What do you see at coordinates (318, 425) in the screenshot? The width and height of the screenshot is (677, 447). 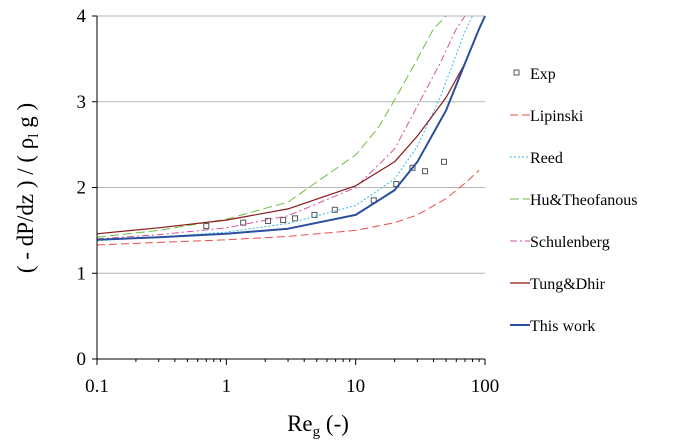 I see `x-axis-title: Reg (-)` at bounding box center [318, 425].